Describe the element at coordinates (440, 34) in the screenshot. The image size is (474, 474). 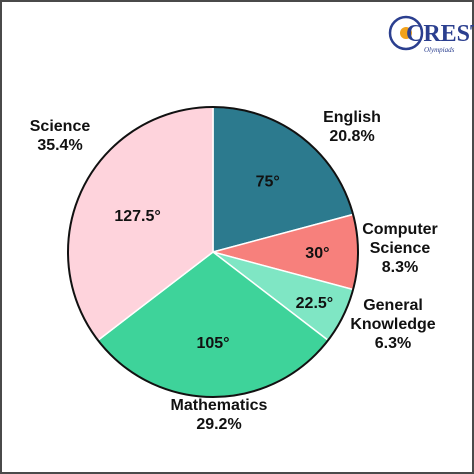
I see `logo-text: CREST` at that location.